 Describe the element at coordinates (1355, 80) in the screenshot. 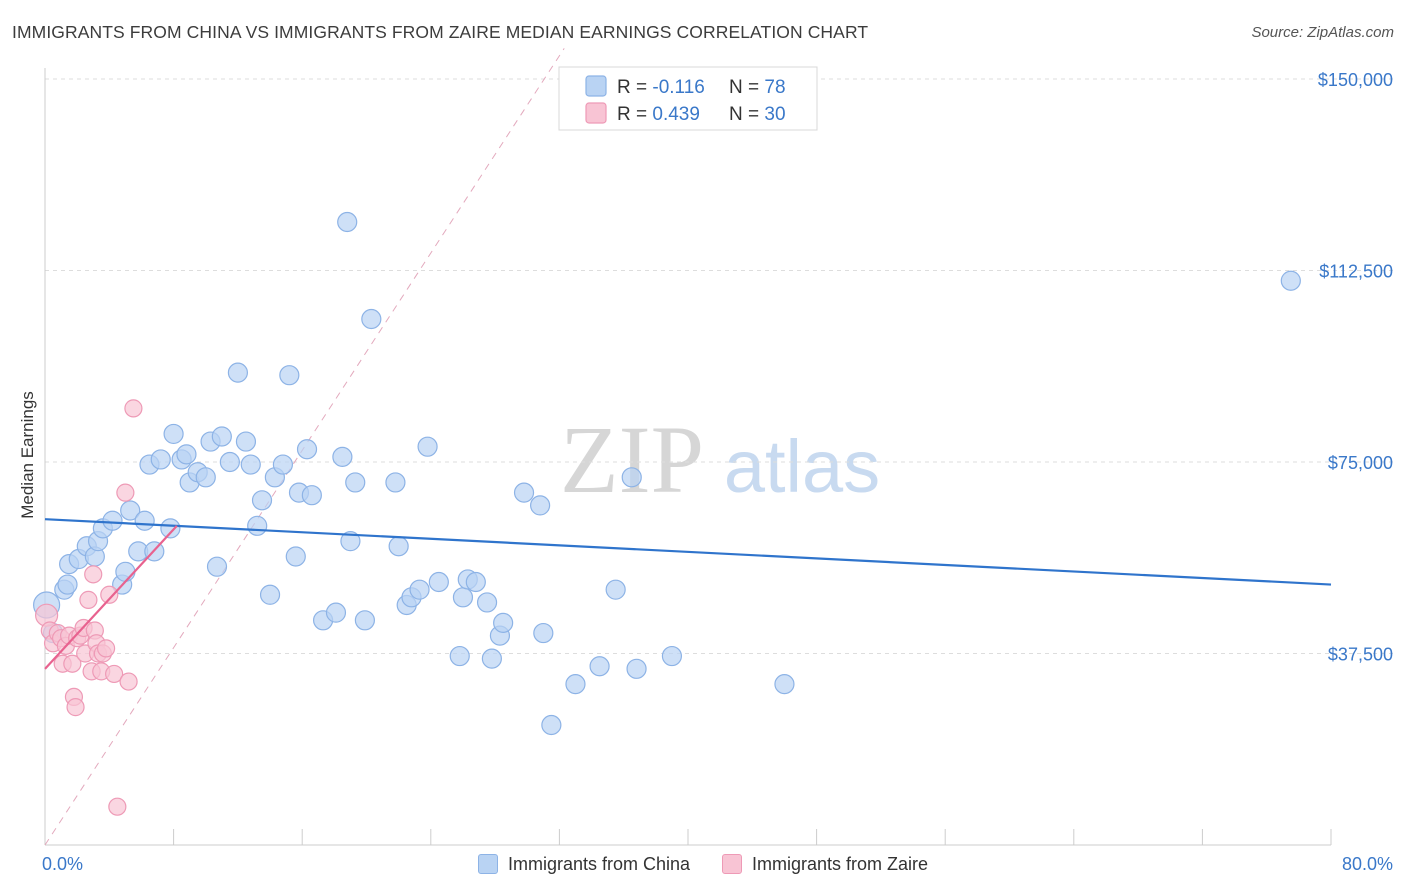

I see `y-tick-label-3: $150,000` at that location.